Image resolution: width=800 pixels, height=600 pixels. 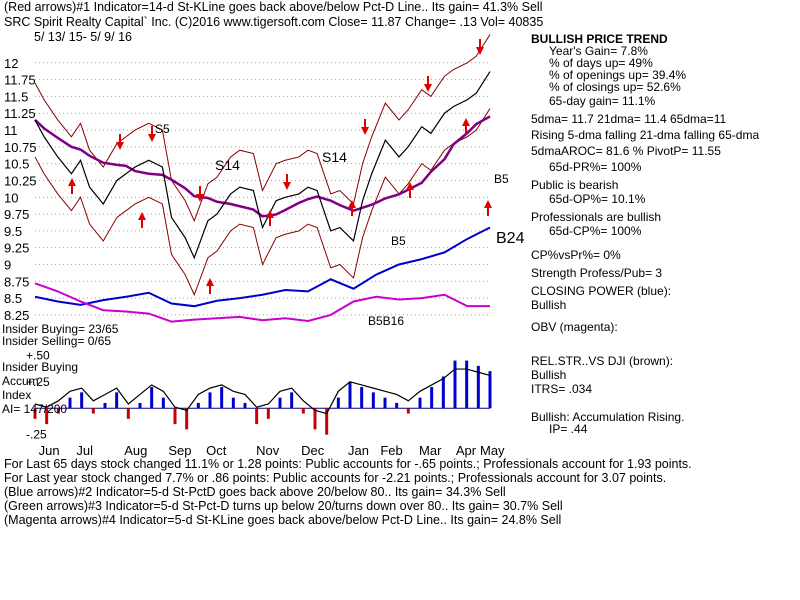 What do you see at coordinates (430, 450) in the screenshot?
I see `month-label: Mar` at bounding box center [430, 450].